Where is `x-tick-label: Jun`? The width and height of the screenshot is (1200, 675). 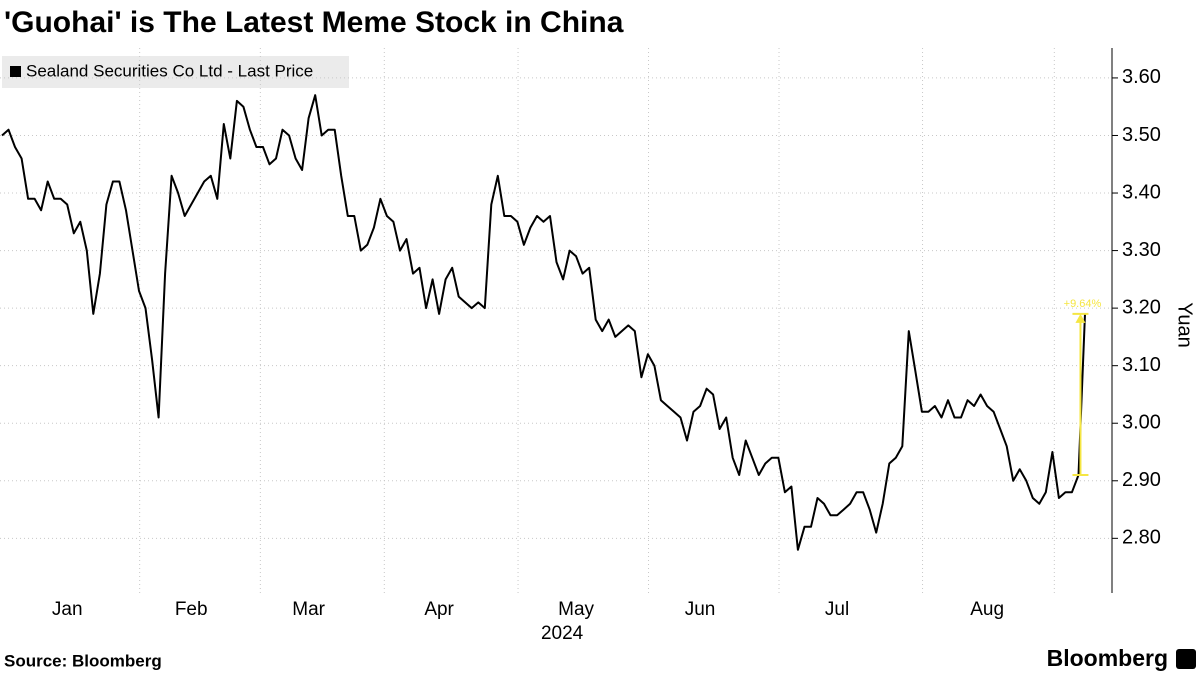 x-tick-label: Jun is located at coordinates (700, 609).